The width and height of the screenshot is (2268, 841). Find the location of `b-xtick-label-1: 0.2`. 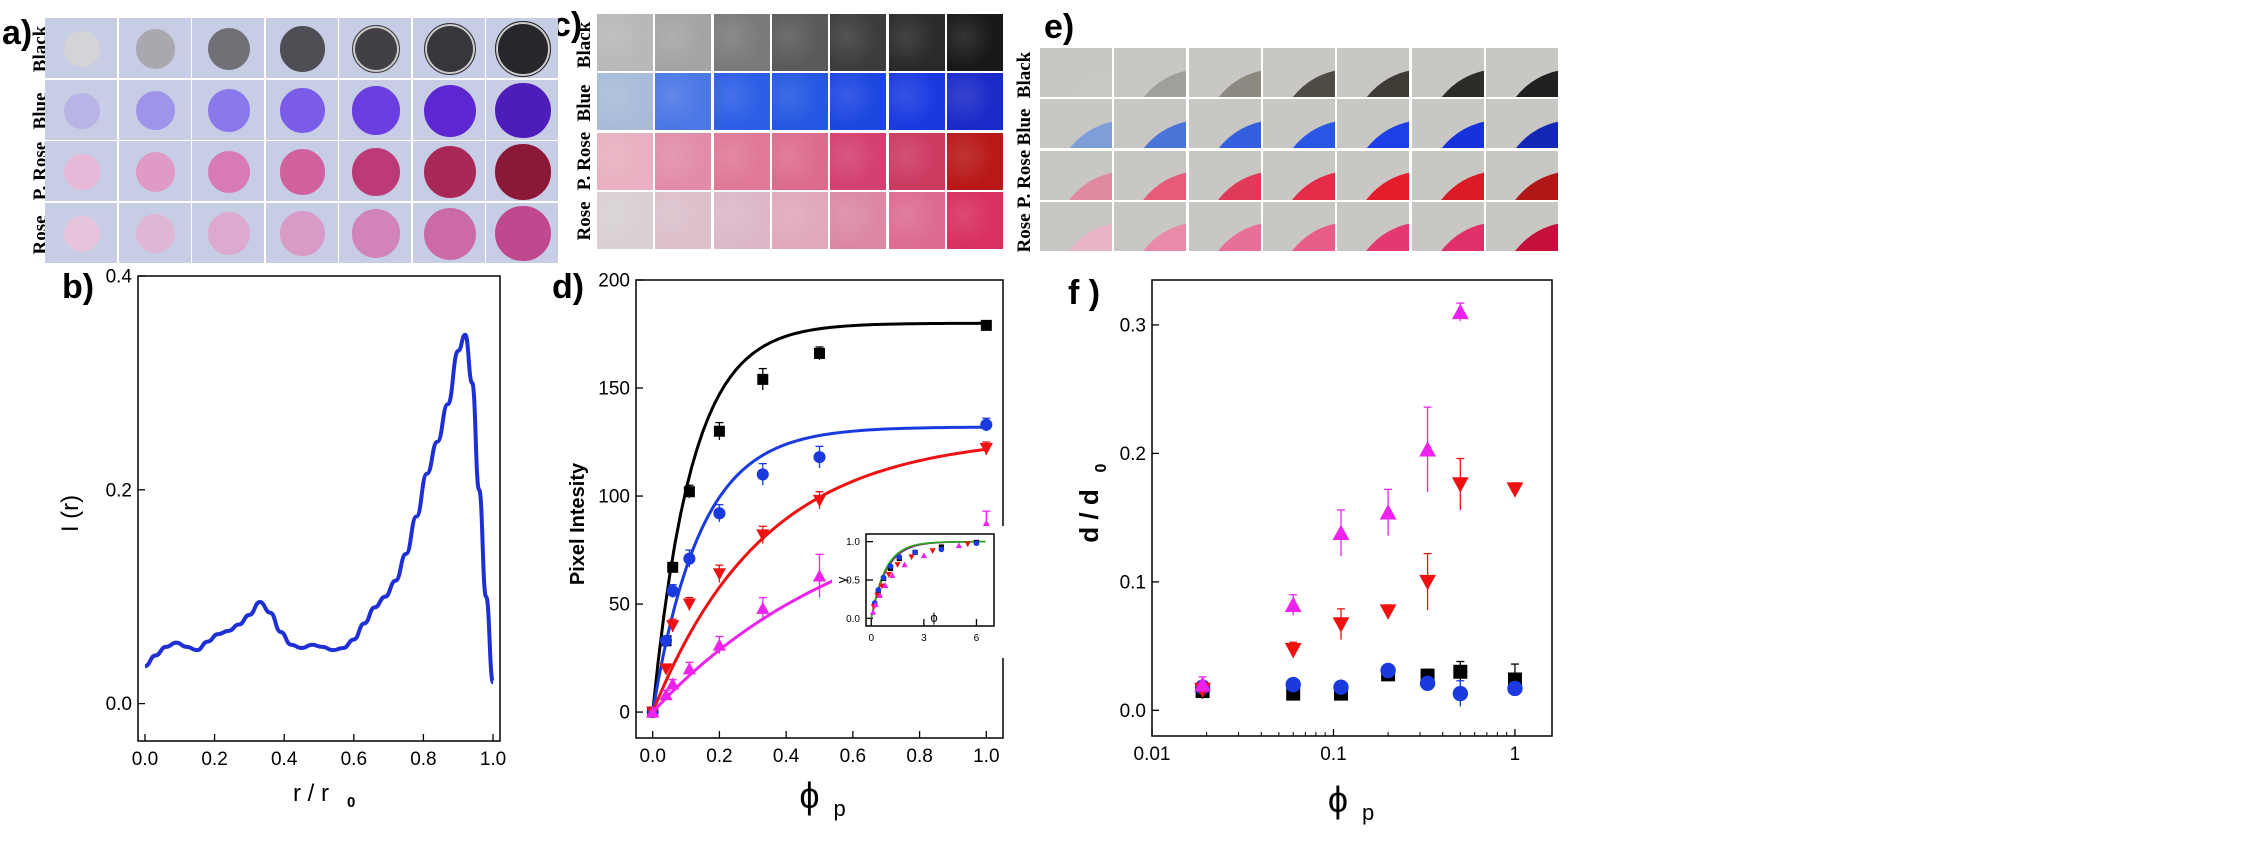

b-xtick-label-1: 0.2 is located at coordinates (214, 759).